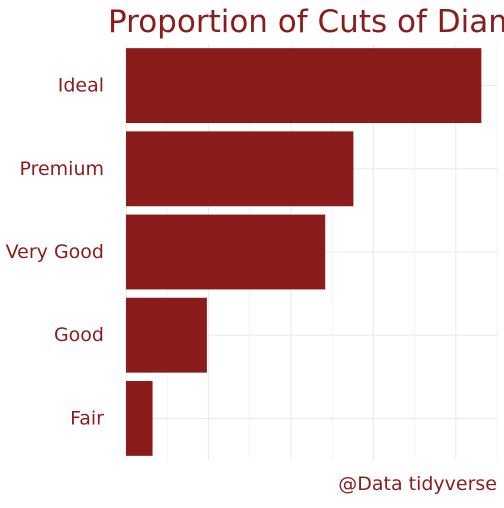 This screenshot has width=504, height=508. What do you see at coordinates (79, 335) in the screenshot?
I see `category-label-good: Good` at bounding box center [79, 335].